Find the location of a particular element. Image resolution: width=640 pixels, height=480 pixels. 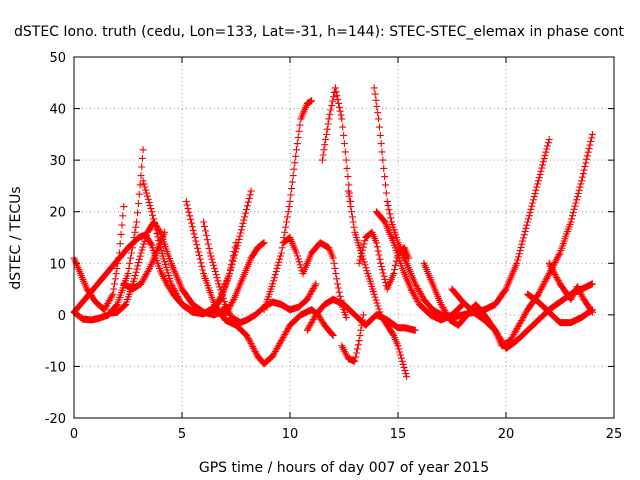

series-13-markers is located at coordinates (352, 338).